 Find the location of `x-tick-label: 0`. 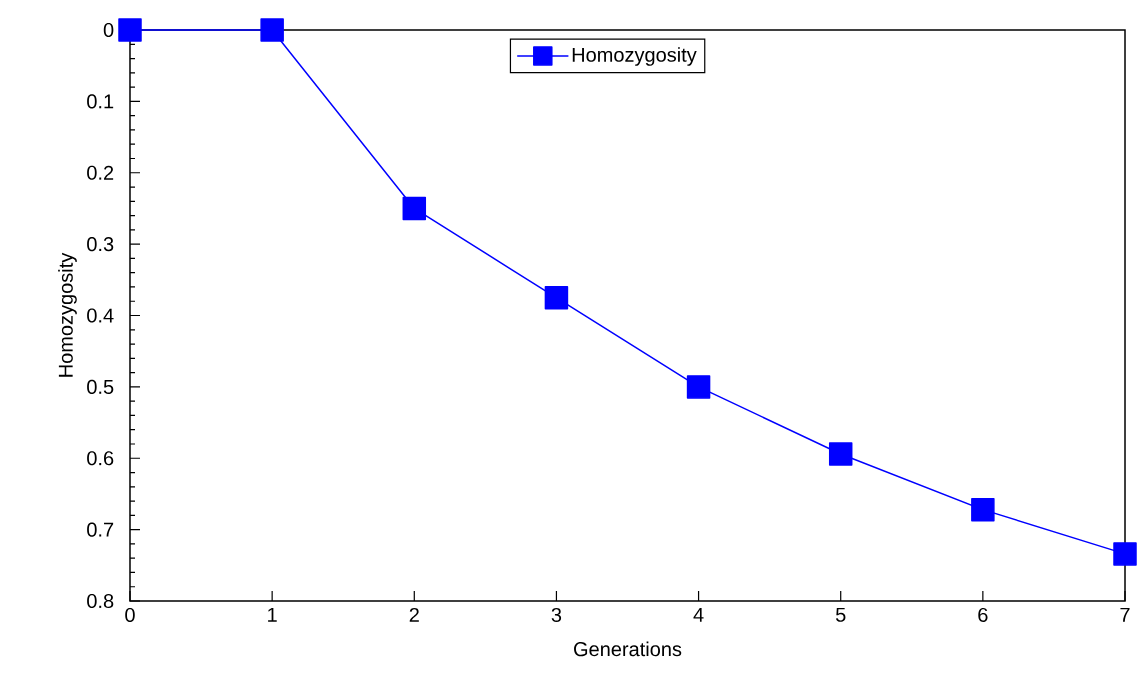

x-tick-label: 0 is located at coordinates (130, 615).